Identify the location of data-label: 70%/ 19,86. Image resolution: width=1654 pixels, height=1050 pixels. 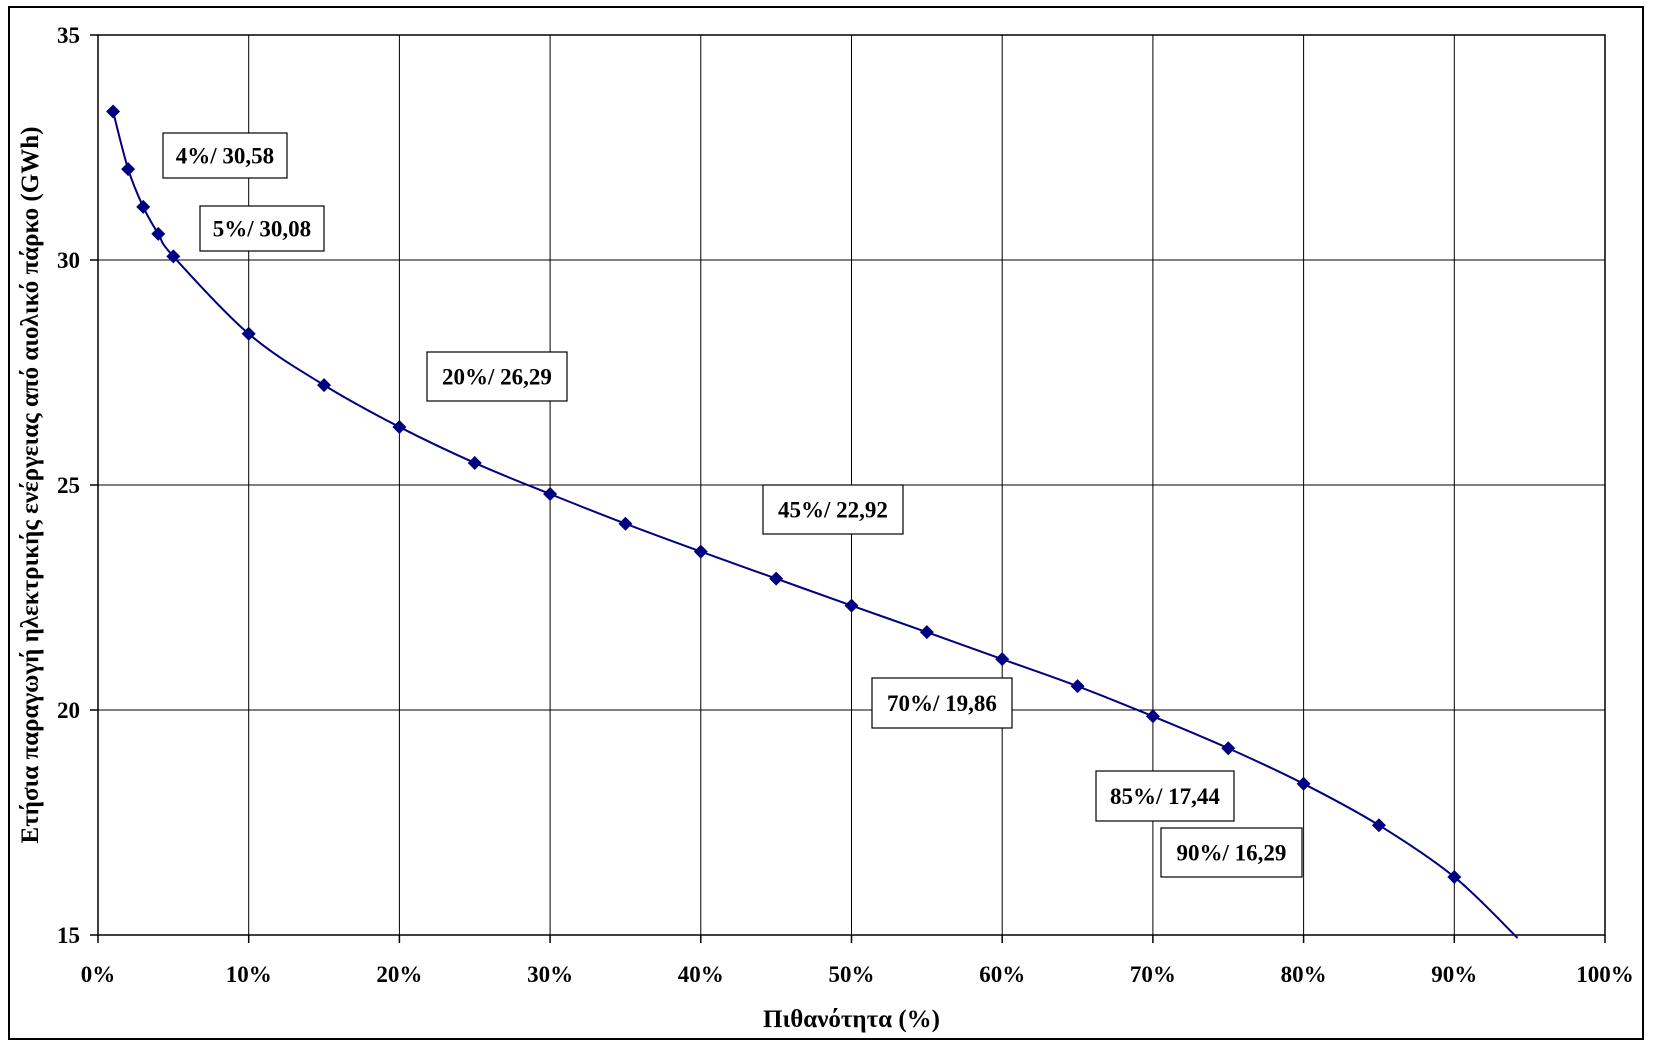
(942, 703).